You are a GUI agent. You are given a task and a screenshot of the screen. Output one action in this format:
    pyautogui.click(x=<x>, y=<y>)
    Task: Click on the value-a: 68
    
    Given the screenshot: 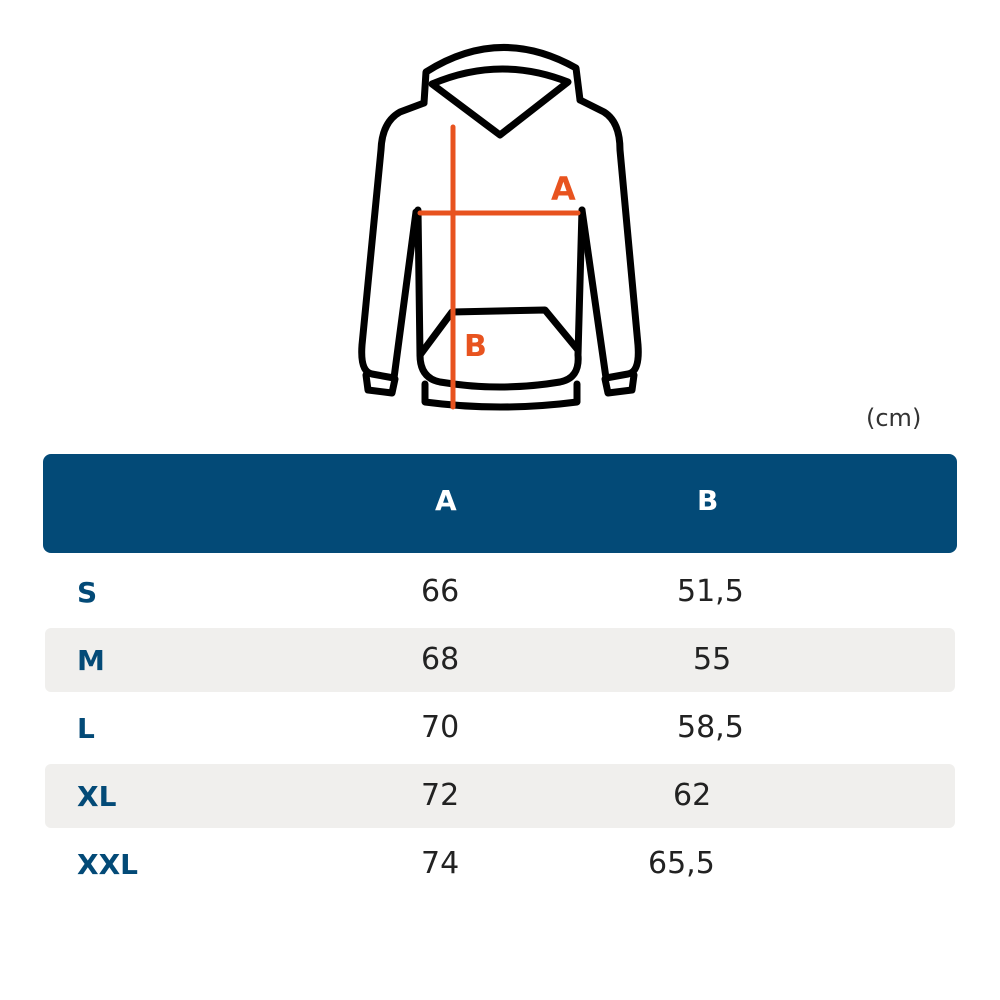 What is the action you would take?
    pyautogui.click(x=440, y=659)
    